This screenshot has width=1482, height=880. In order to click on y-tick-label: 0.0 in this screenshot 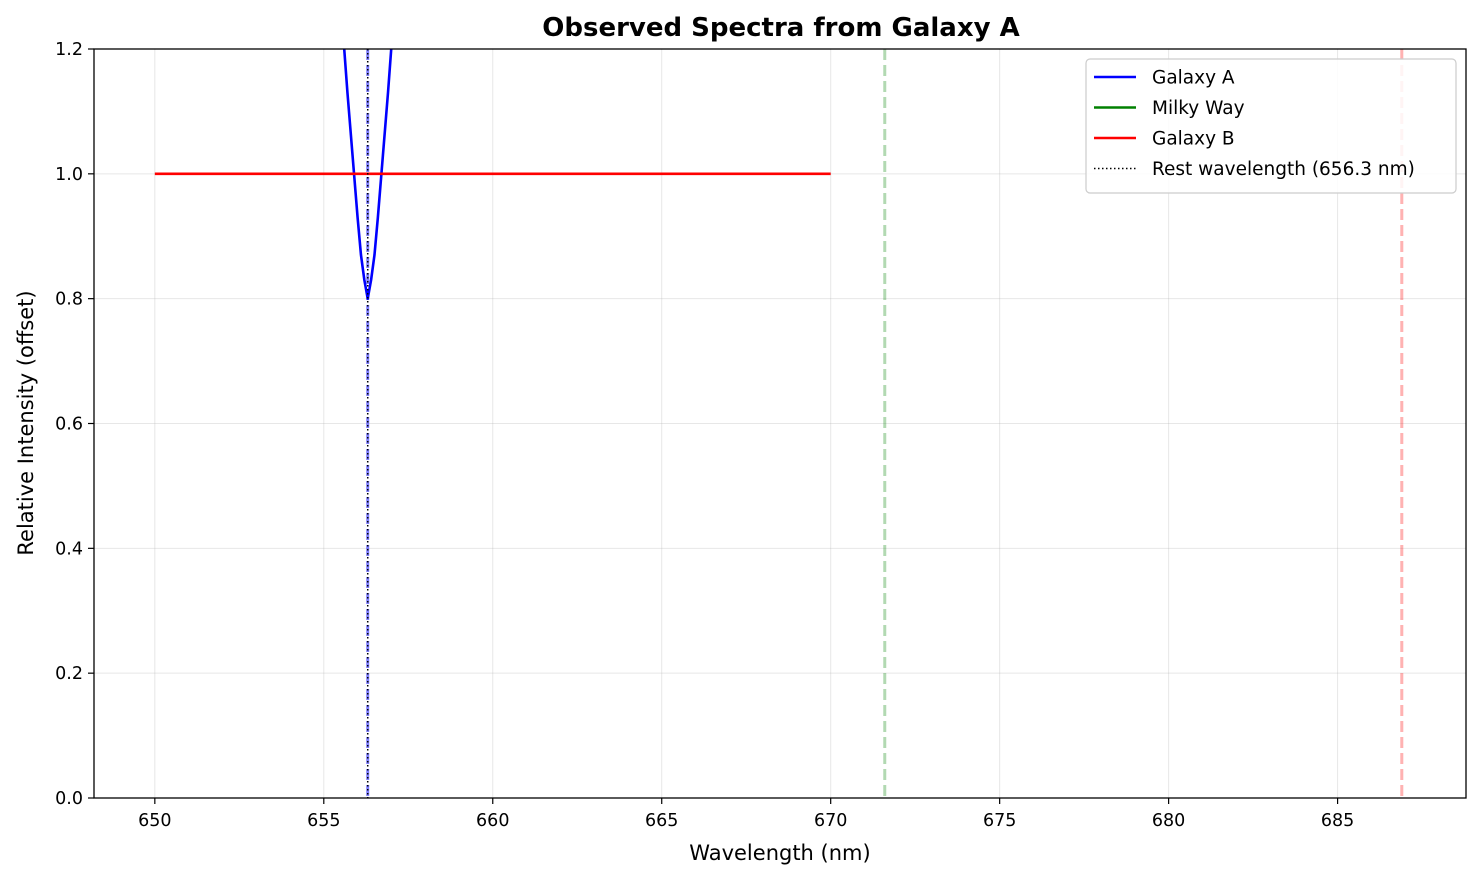, I will do `click(69, 799)`.